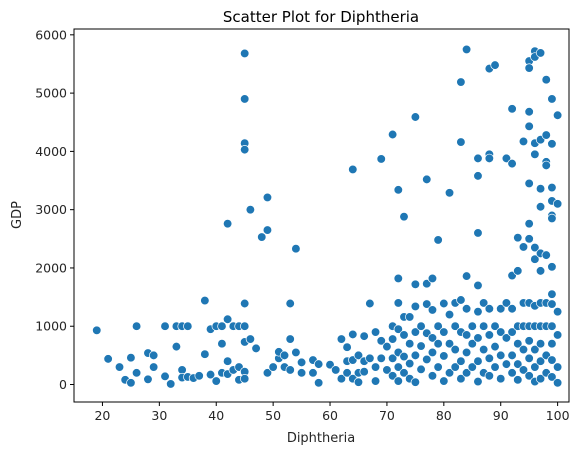 The width and height of the screenshot is (580, 455). What do you see at coordinates (444, 415) in the screenshot?
I see `x-tick-label: 80` at bounding box center [444, 415].